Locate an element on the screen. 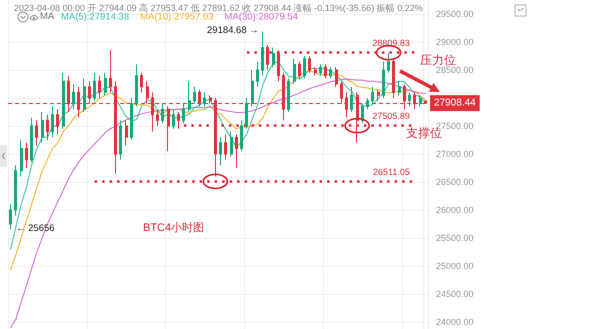 Image resolution: width=600 pixels, height=329 pixels. y-tick-label: 27000.00 is located at coordinates (455, 154).